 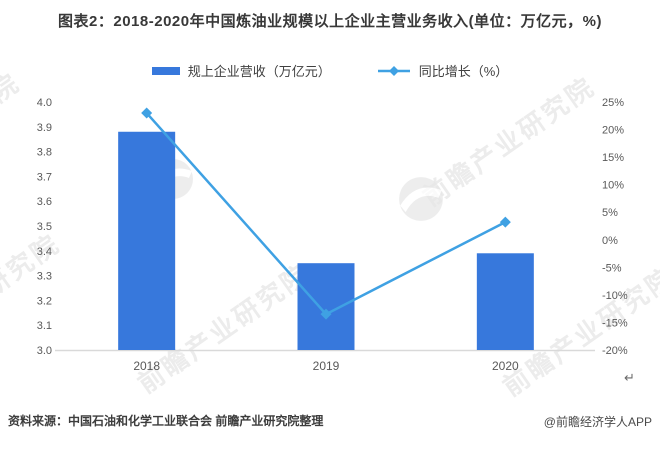 What do you see at coordinates (147, 240) in the screenshot?
I see `bar-2018` at bounding box center [147, 240].